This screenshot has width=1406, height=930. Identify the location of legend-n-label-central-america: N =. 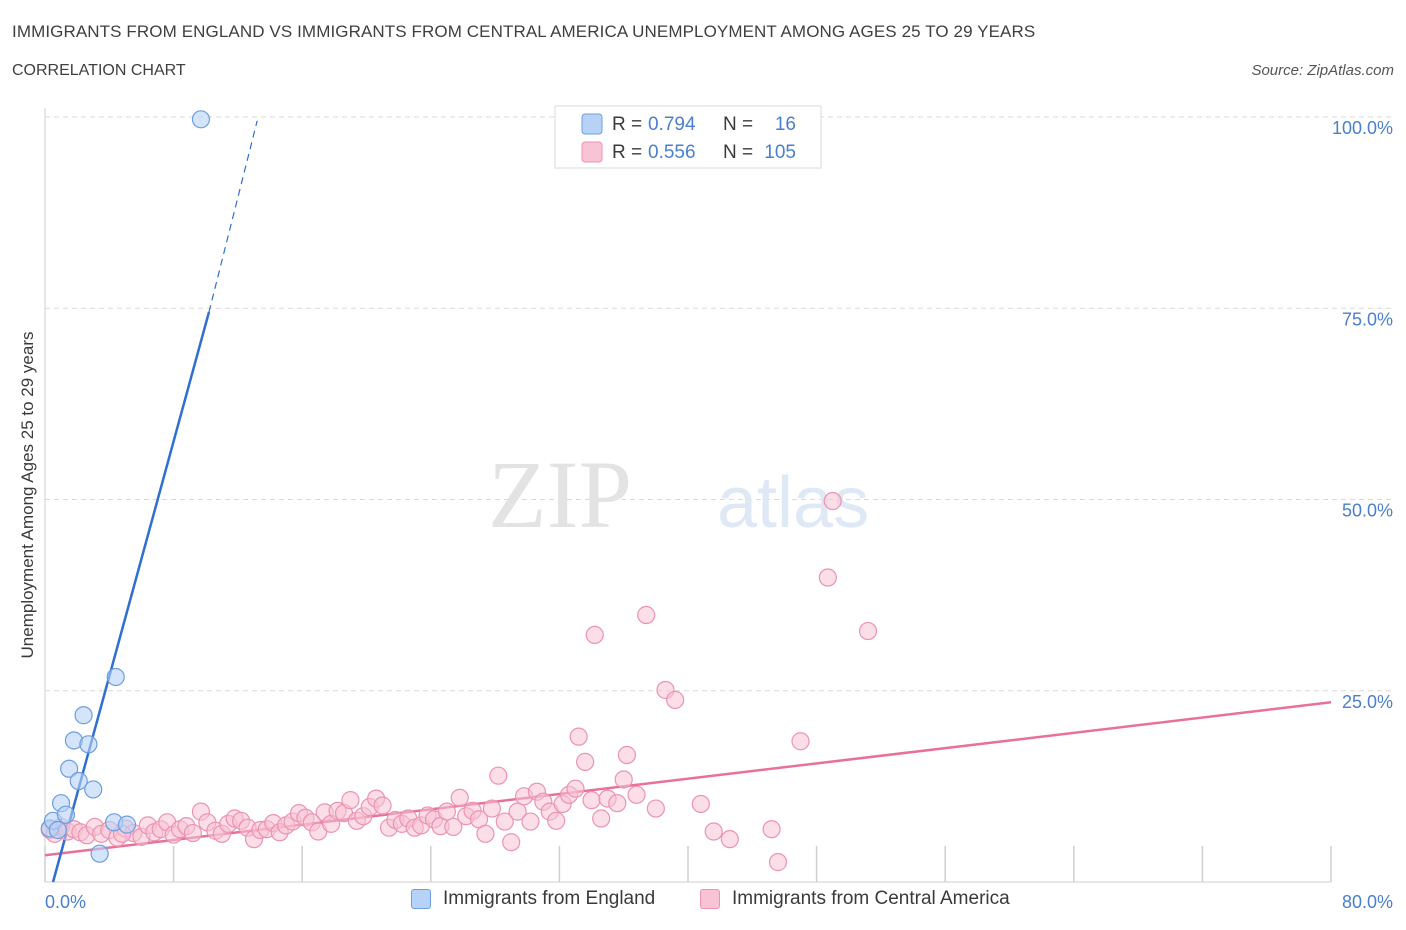
(738, 152).